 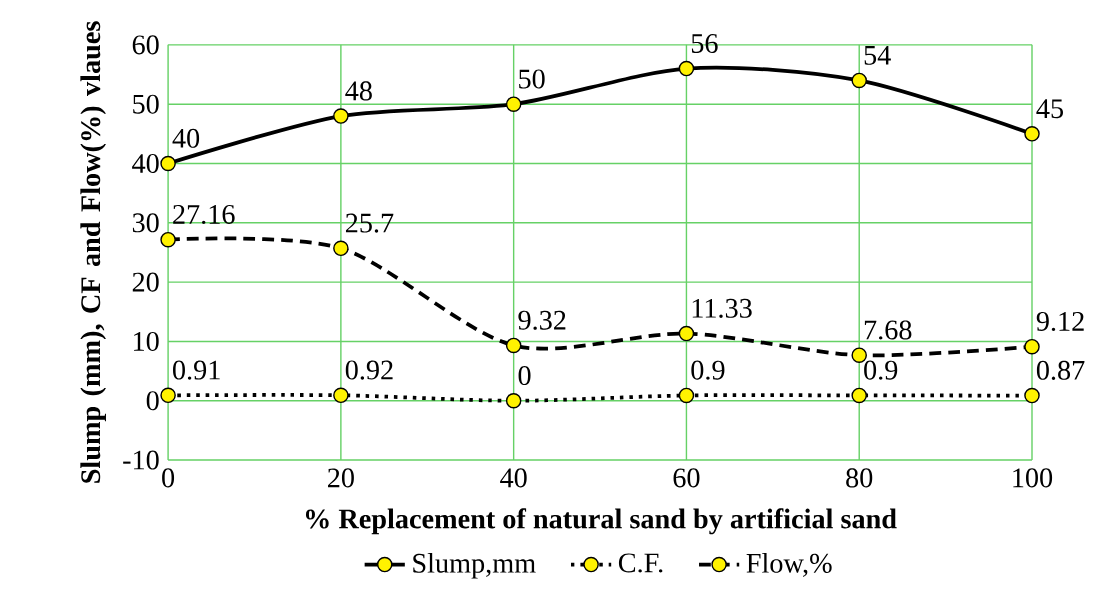 What do you see at coordinates (859, 478) in the screenshot?
I see `x-tick-label: 80` at bounding box center [859, 478].